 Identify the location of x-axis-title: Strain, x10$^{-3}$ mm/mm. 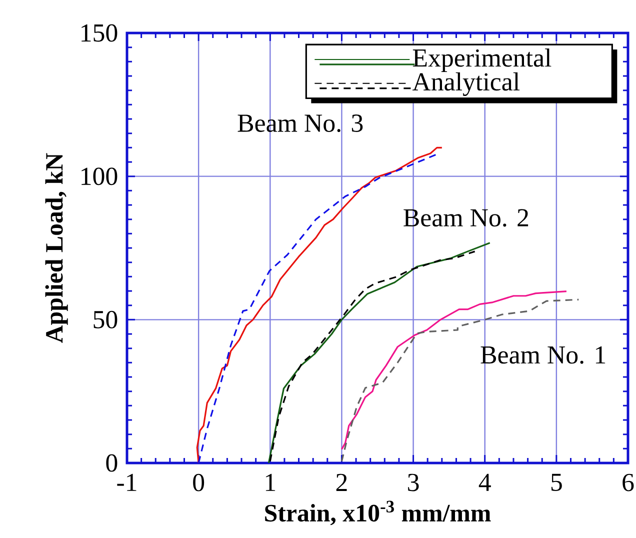
(378, 513).